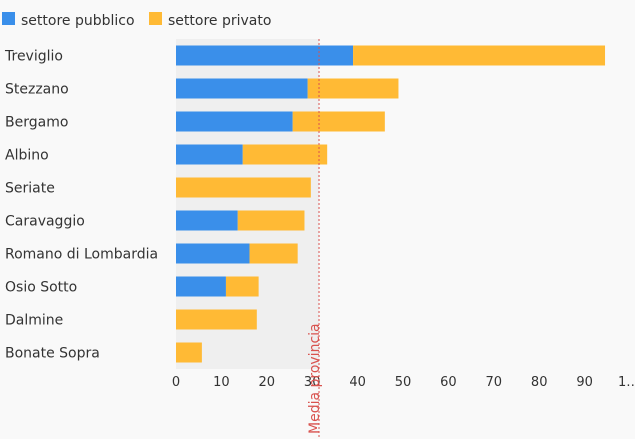  I want to click on category-label: Stezzano, so click(37, 90).